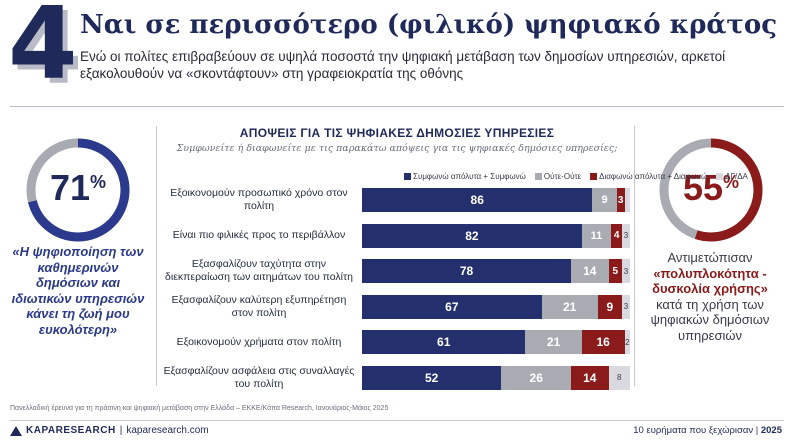 This screenshot has height=446, width=794. What do you see at coordinates (625, 235) in the screenshot?
I see `bar-r1-s3: 3` at bounding box center [625, 235].